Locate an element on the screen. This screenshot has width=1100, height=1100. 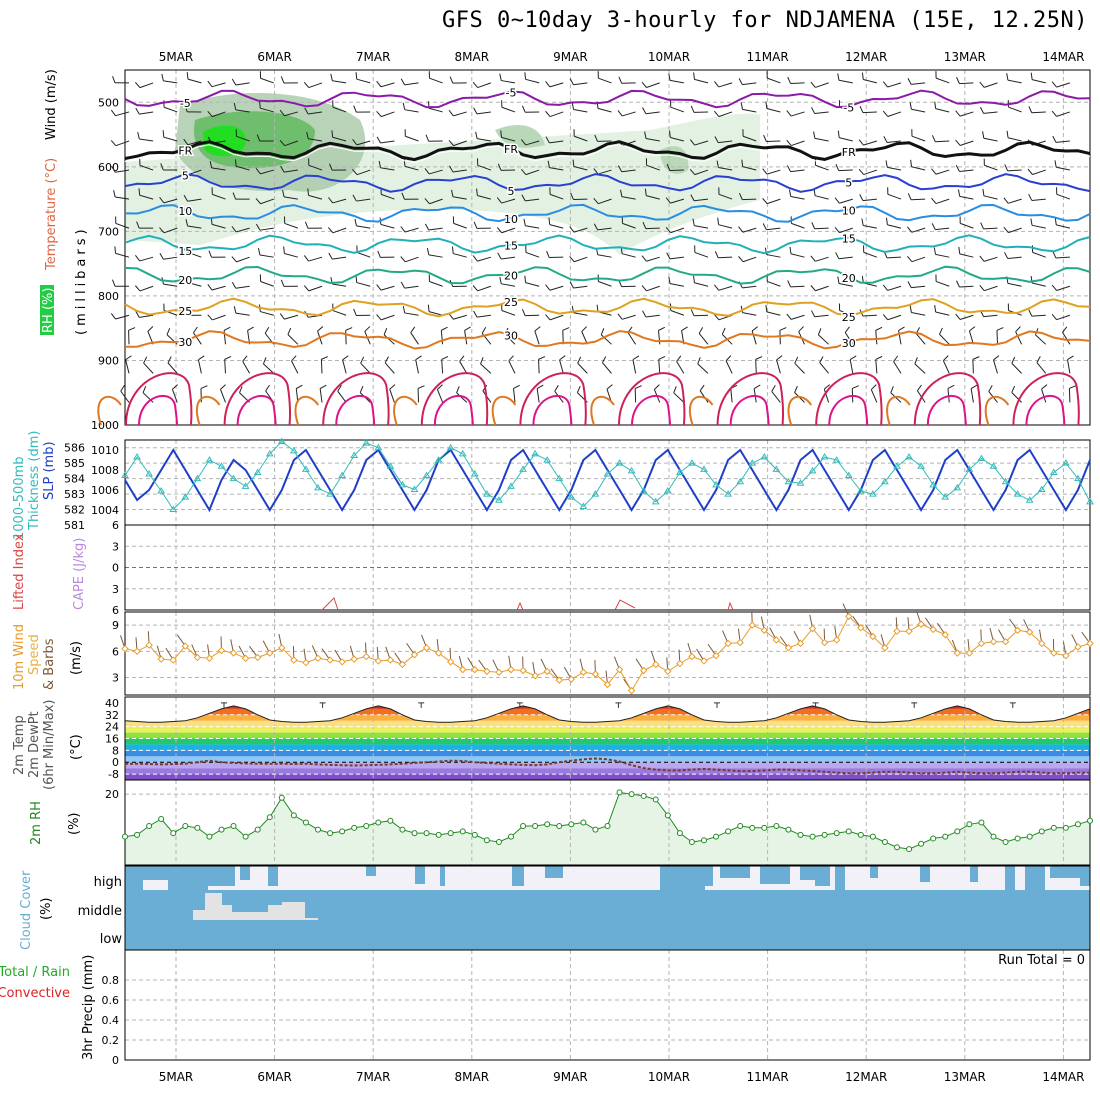
pressure-tick: 1000 is located at coordinates (105, 425).